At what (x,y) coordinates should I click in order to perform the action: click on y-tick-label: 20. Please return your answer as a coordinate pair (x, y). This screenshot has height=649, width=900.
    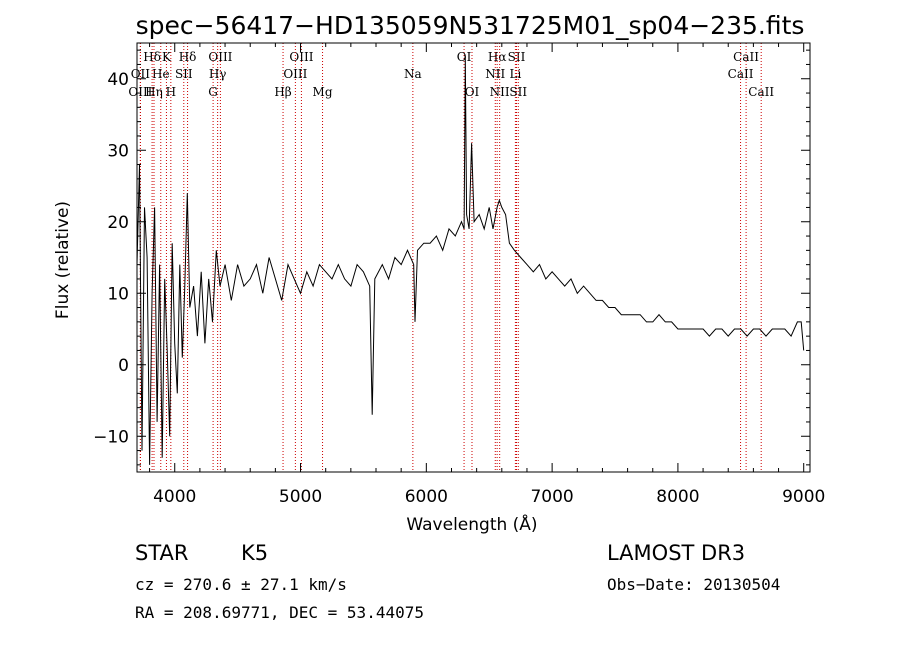
    Looking at the image, I should click on (118, 223).